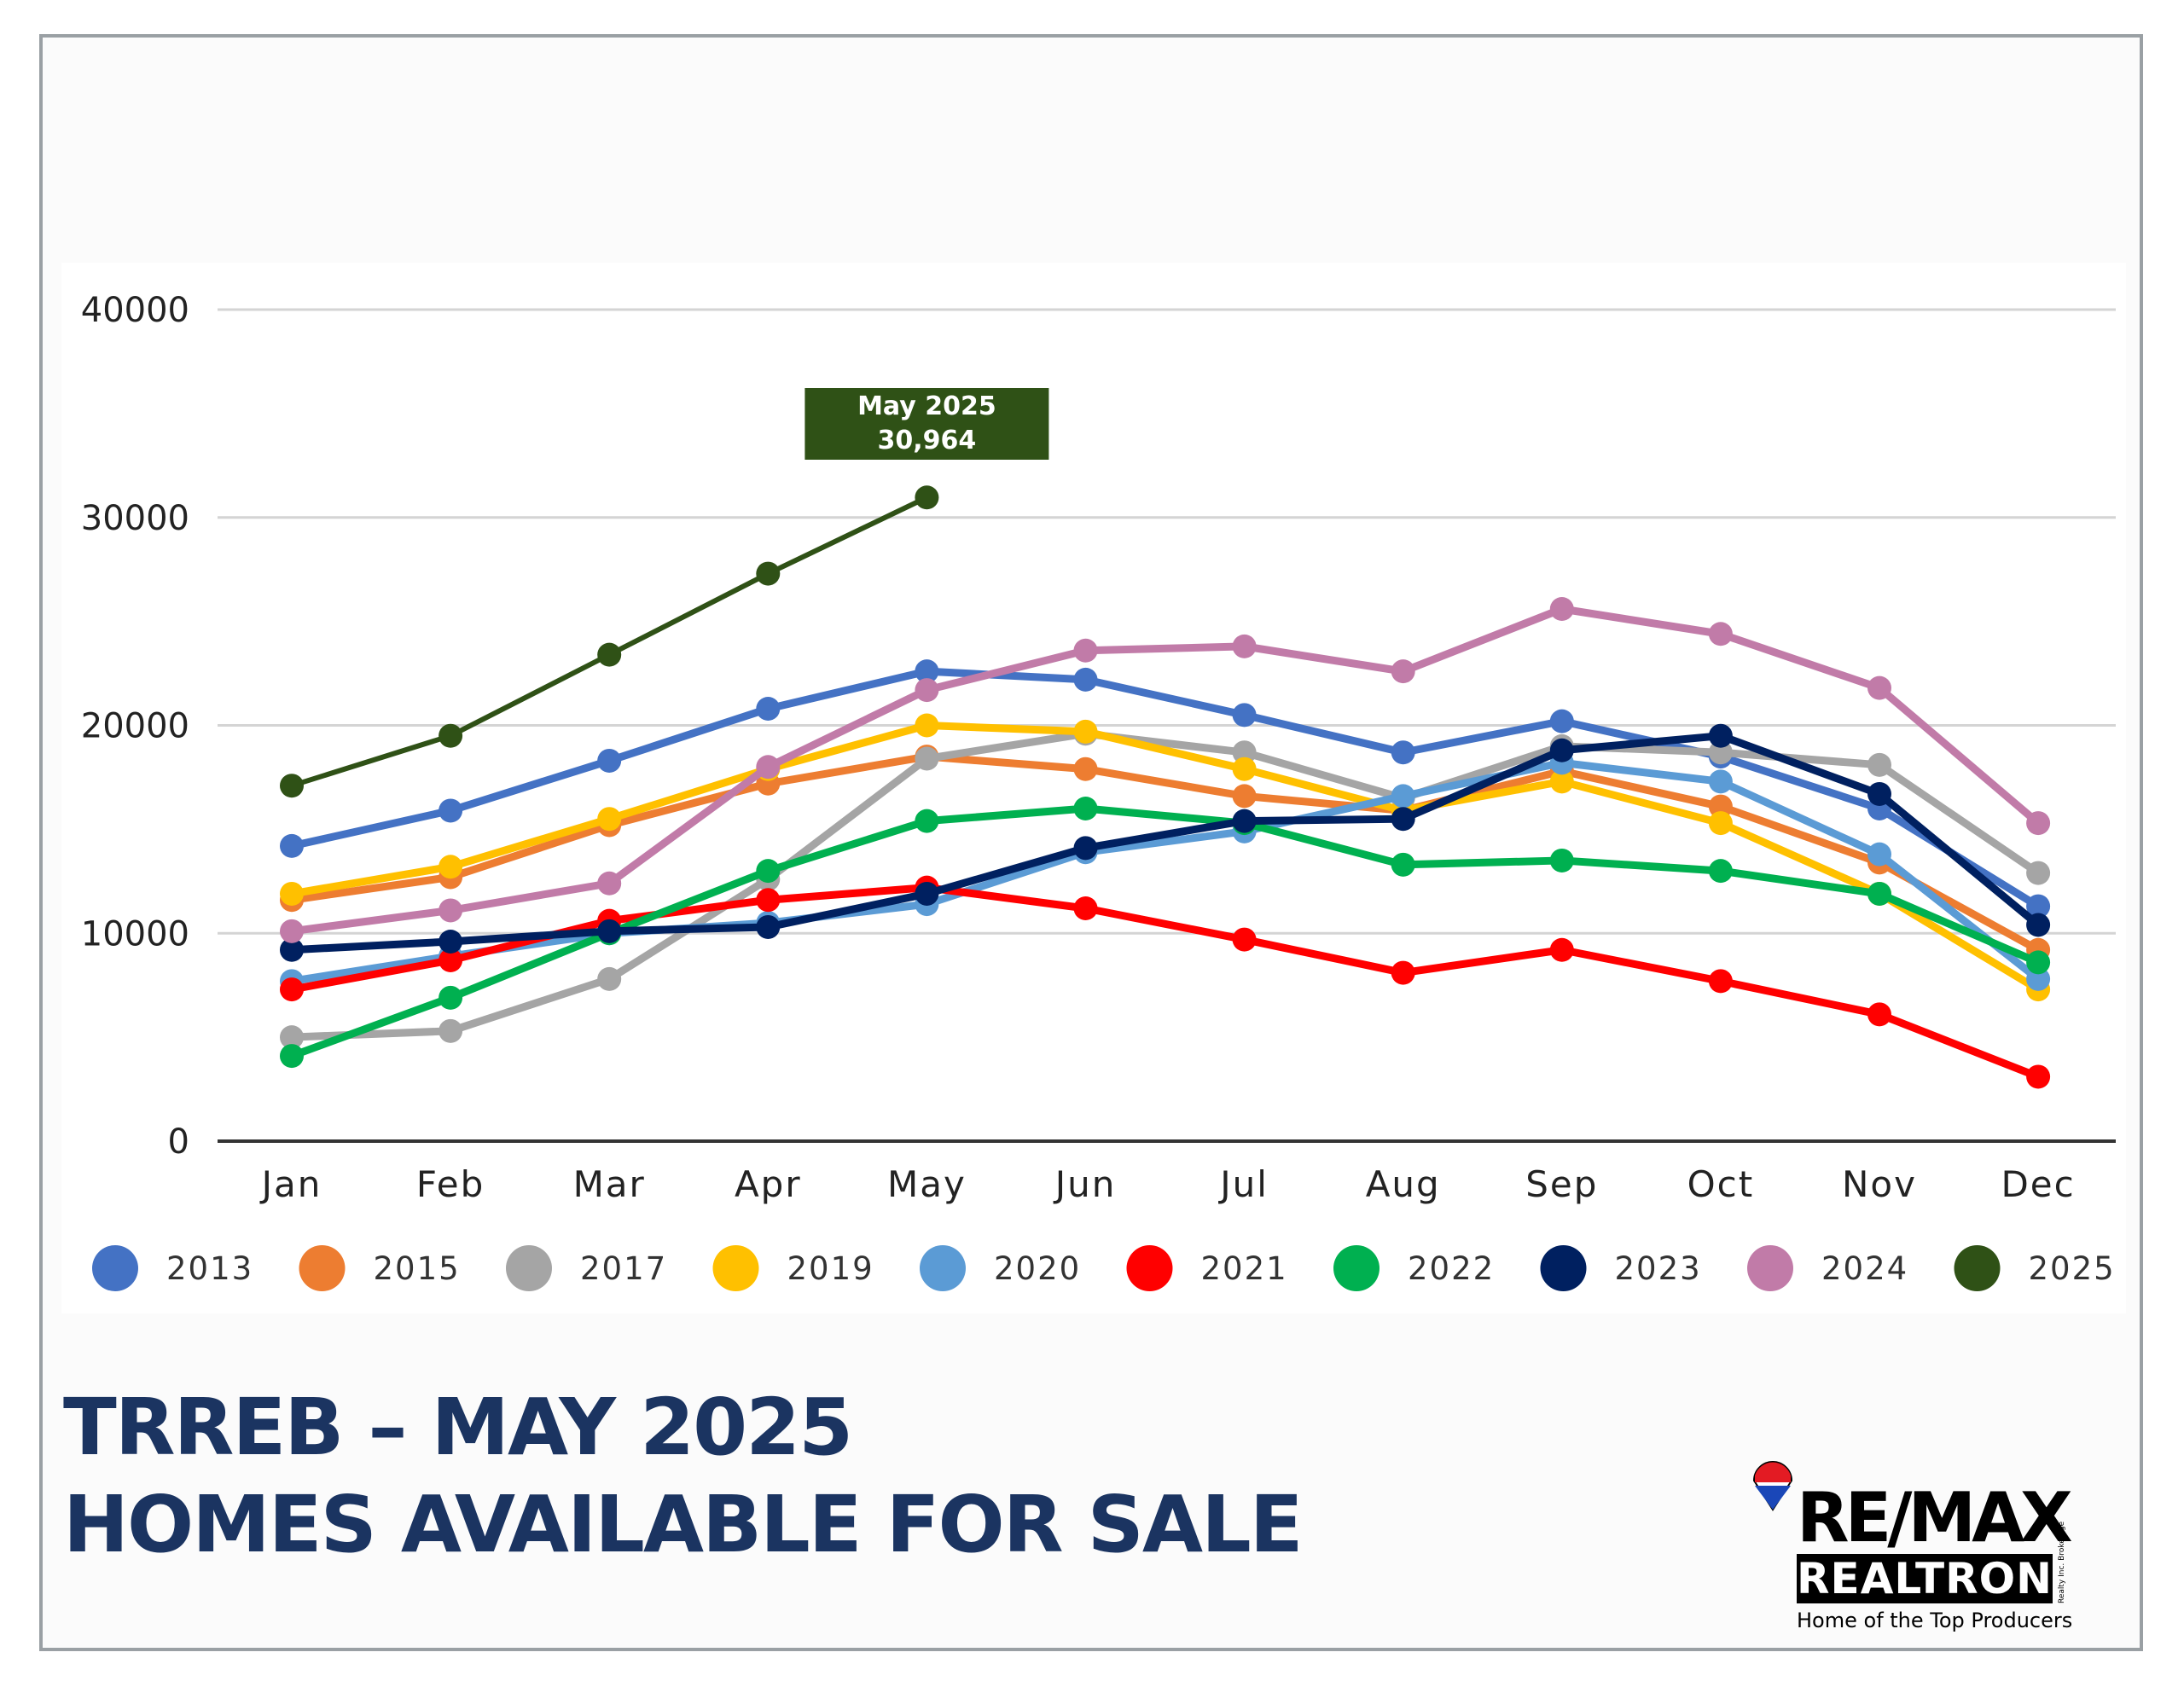 This screenshot has height=1687, width=2184. Describe the element at coordinates (1880, 1184) in the screenshot. I see `x-tick-label: Nov` at that location.